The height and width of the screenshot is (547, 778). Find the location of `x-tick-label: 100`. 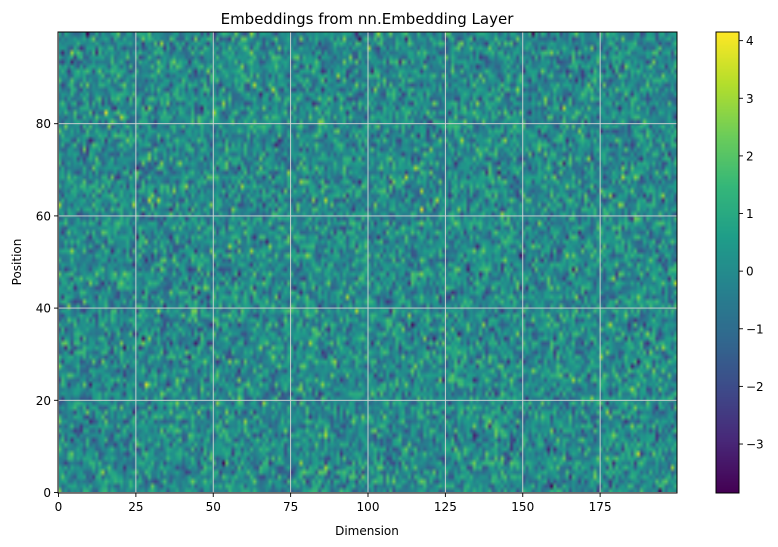

x-tick-label: 100 is located at coordinates (368, 507).